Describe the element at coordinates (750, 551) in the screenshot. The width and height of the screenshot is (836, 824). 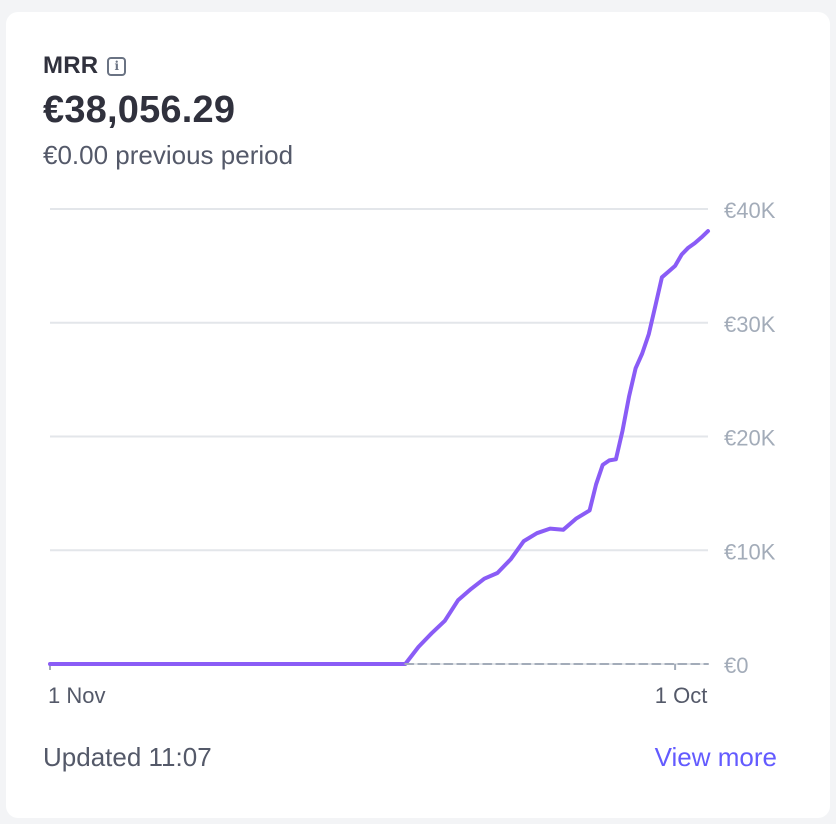
I see `y-tick-label: €10K` at that location.